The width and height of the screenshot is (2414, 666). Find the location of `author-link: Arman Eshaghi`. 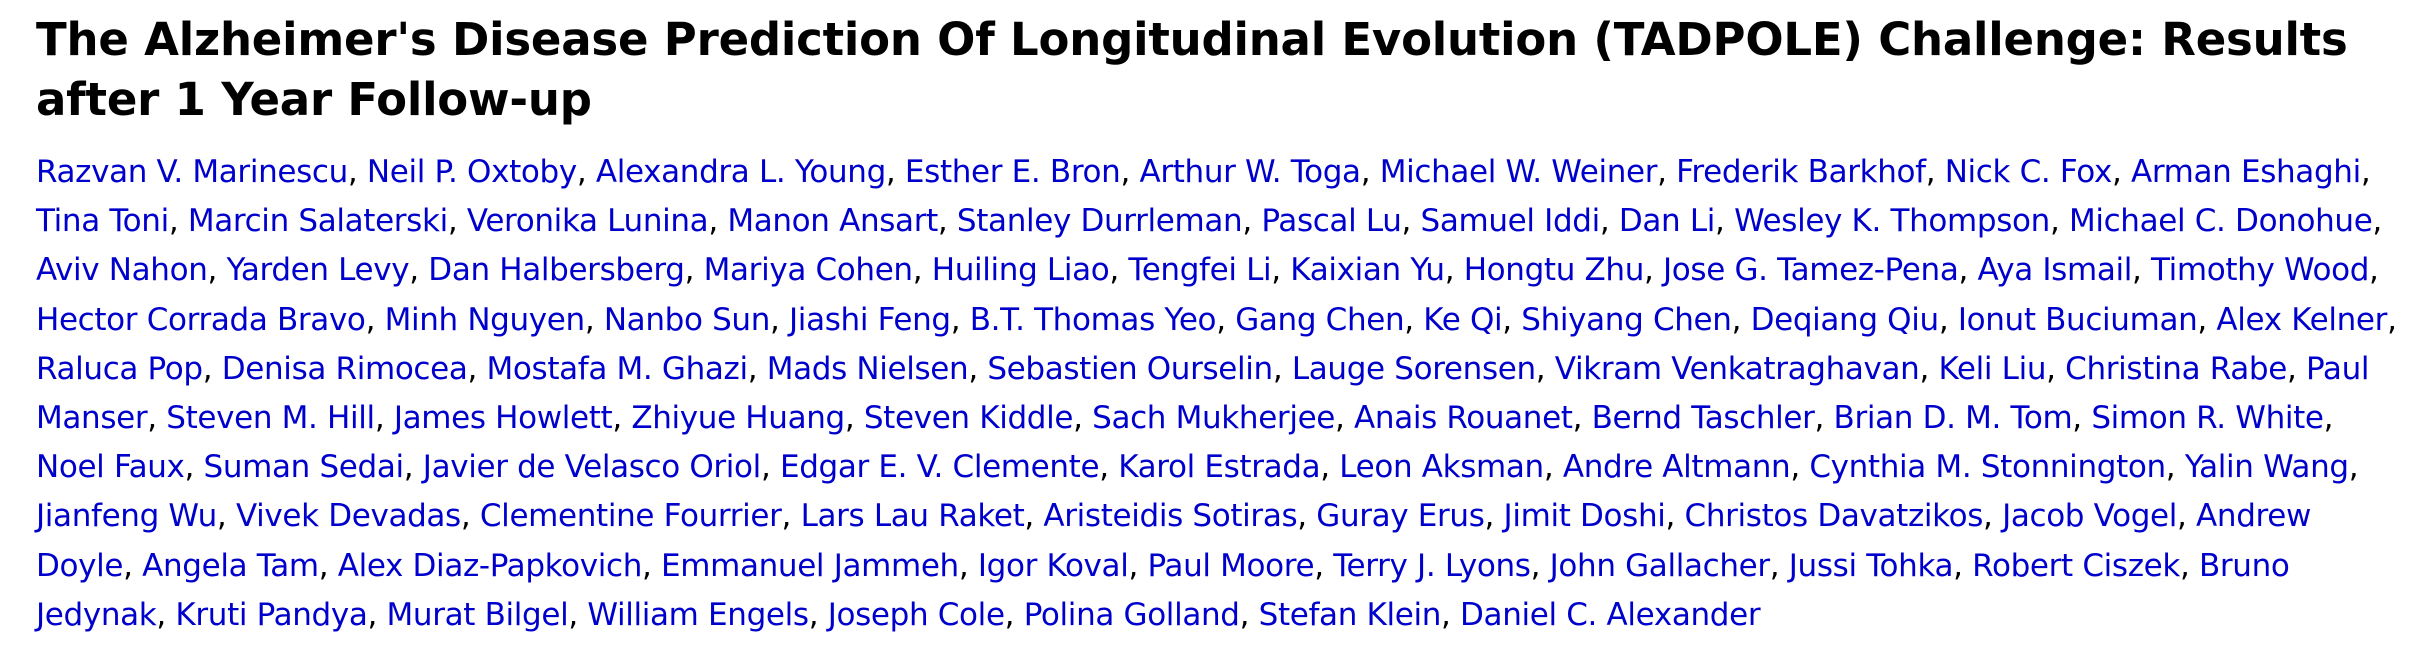

author-link: Arman Eshaghi is located at coordinates (2245, 172).